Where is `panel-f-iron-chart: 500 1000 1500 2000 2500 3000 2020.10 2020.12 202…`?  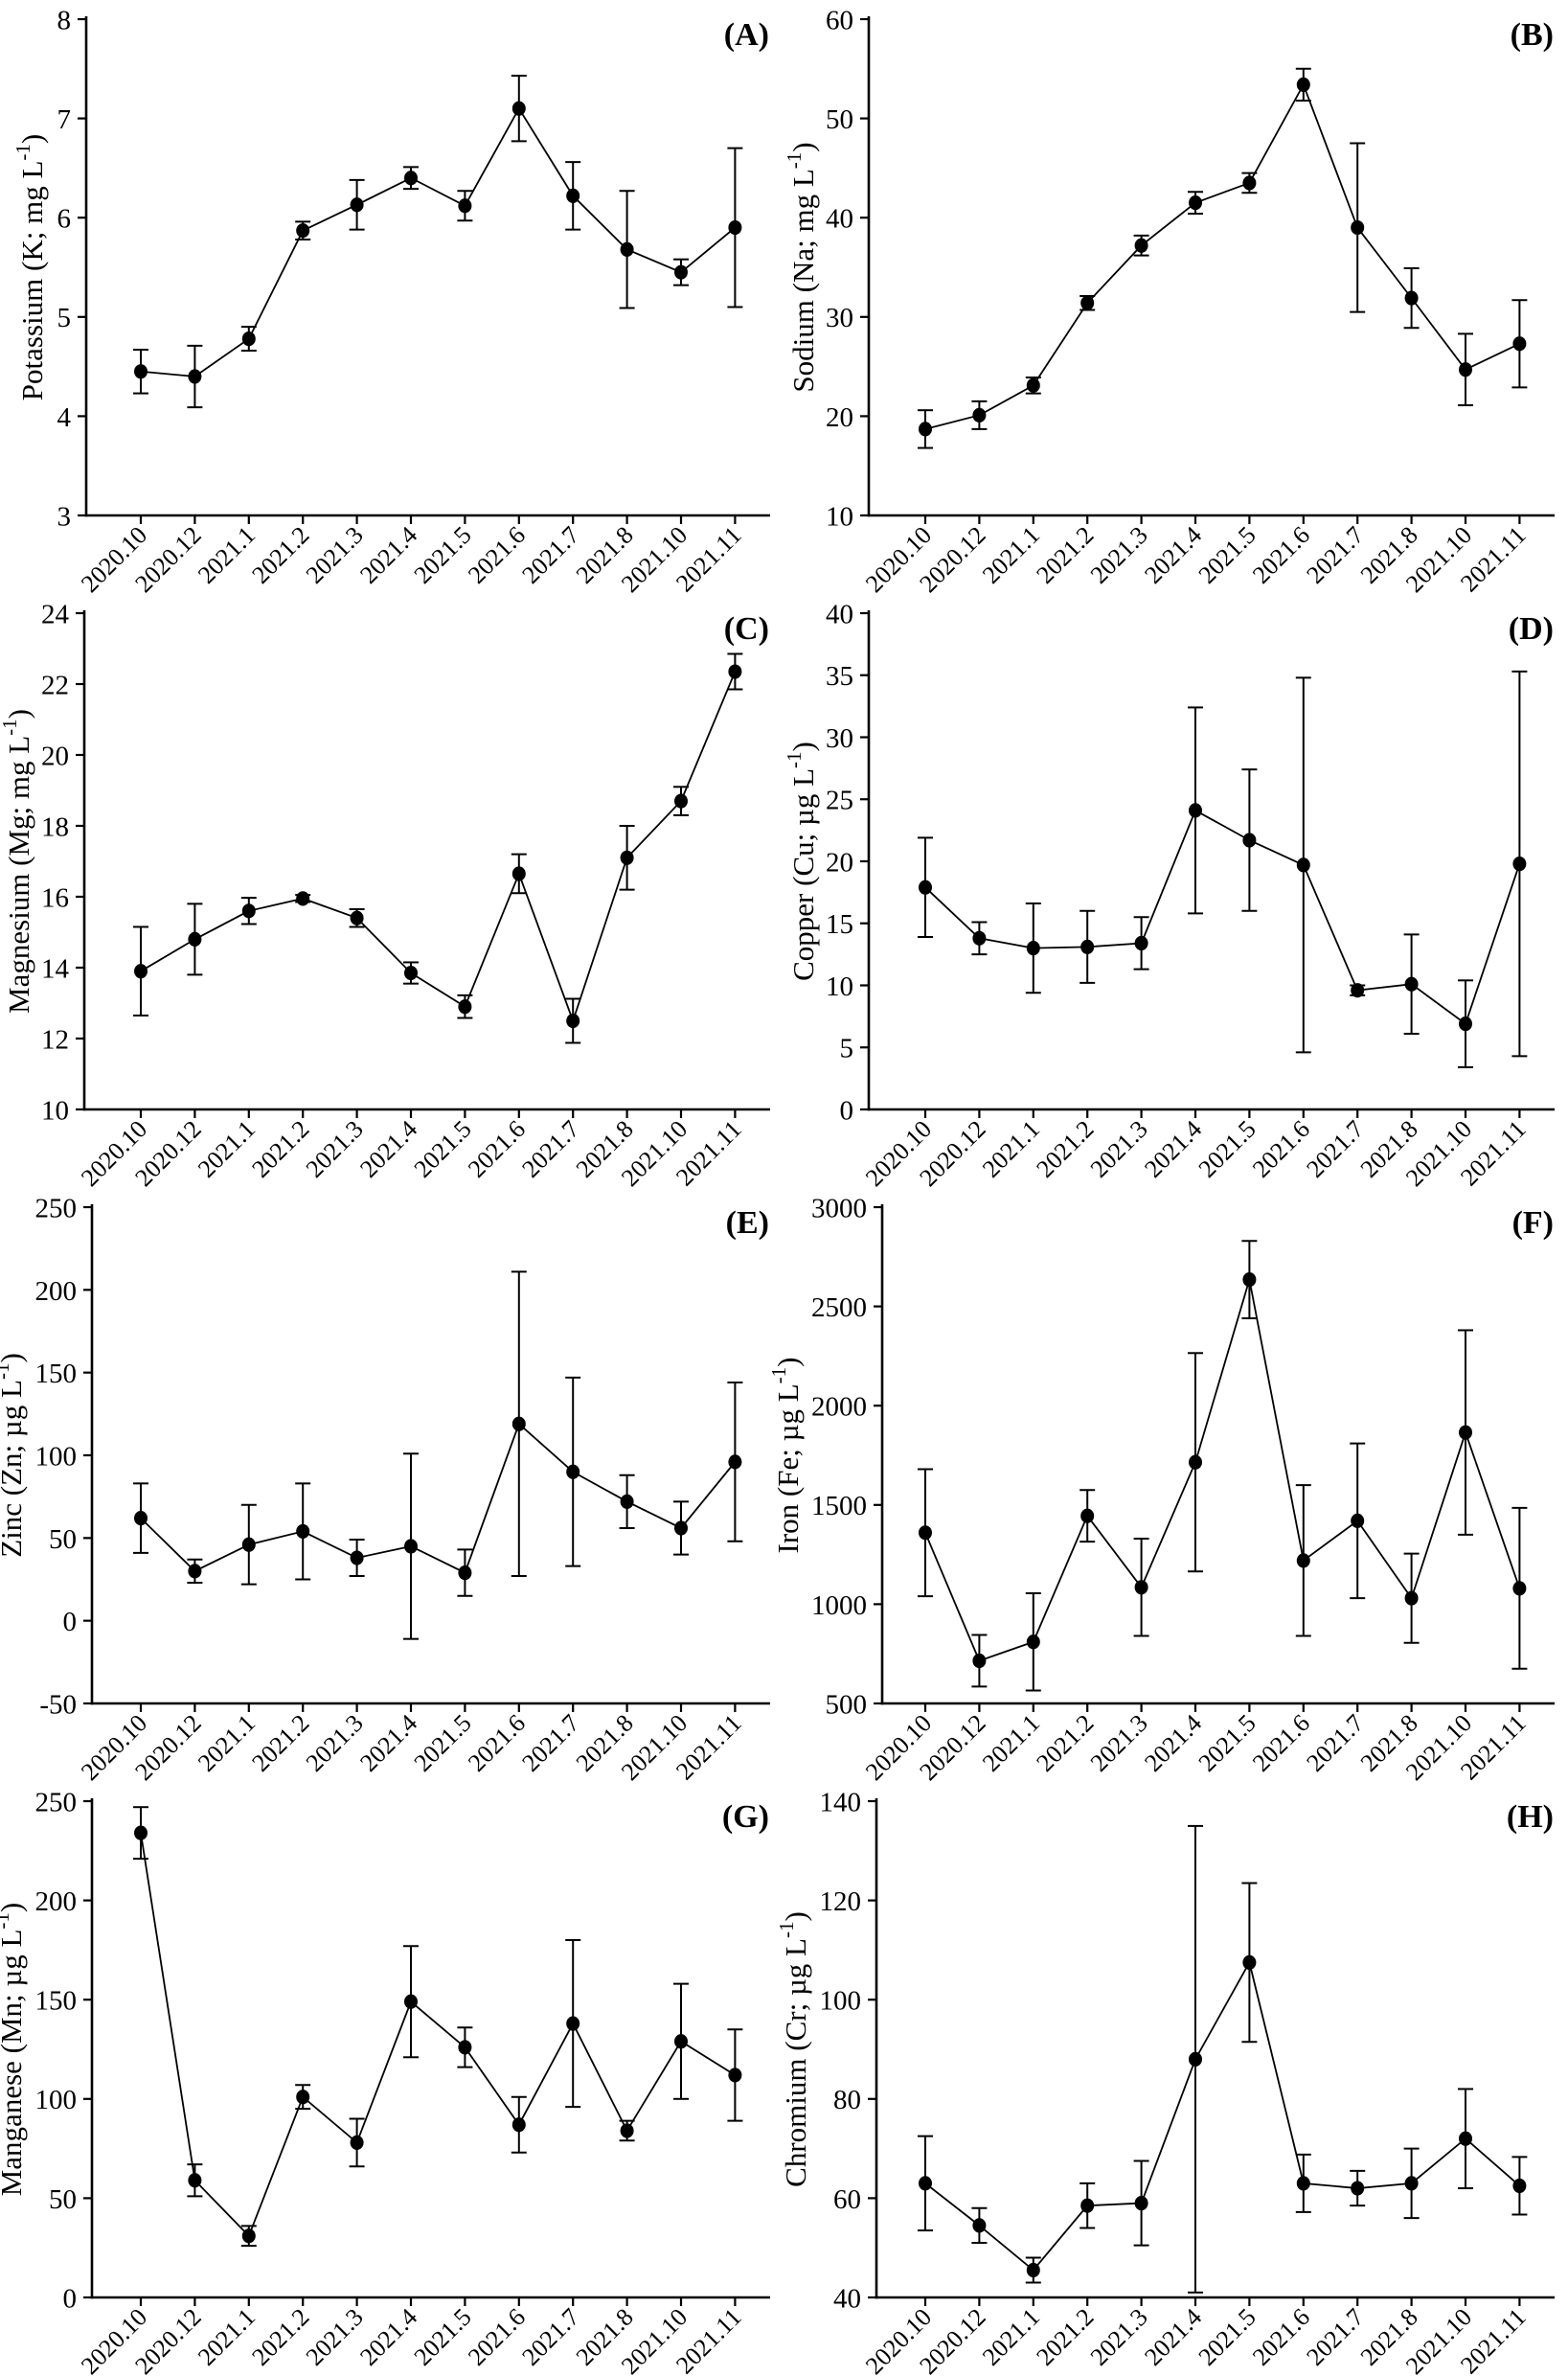
panel-f-iron-chart: 500 1000 1500 2000 2500 3000 2020.10 2020.12 202… is located at coordinates (1167, 1487).